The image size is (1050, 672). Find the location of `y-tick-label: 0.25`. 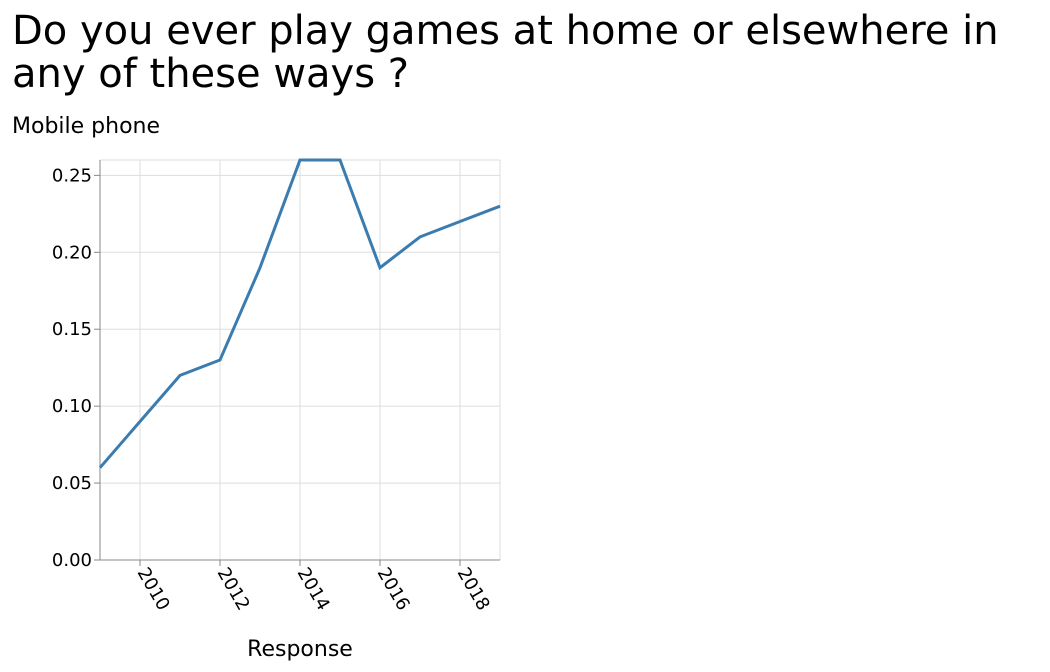

y-tick-label: 0.25 is located at coordinates (72, 175).